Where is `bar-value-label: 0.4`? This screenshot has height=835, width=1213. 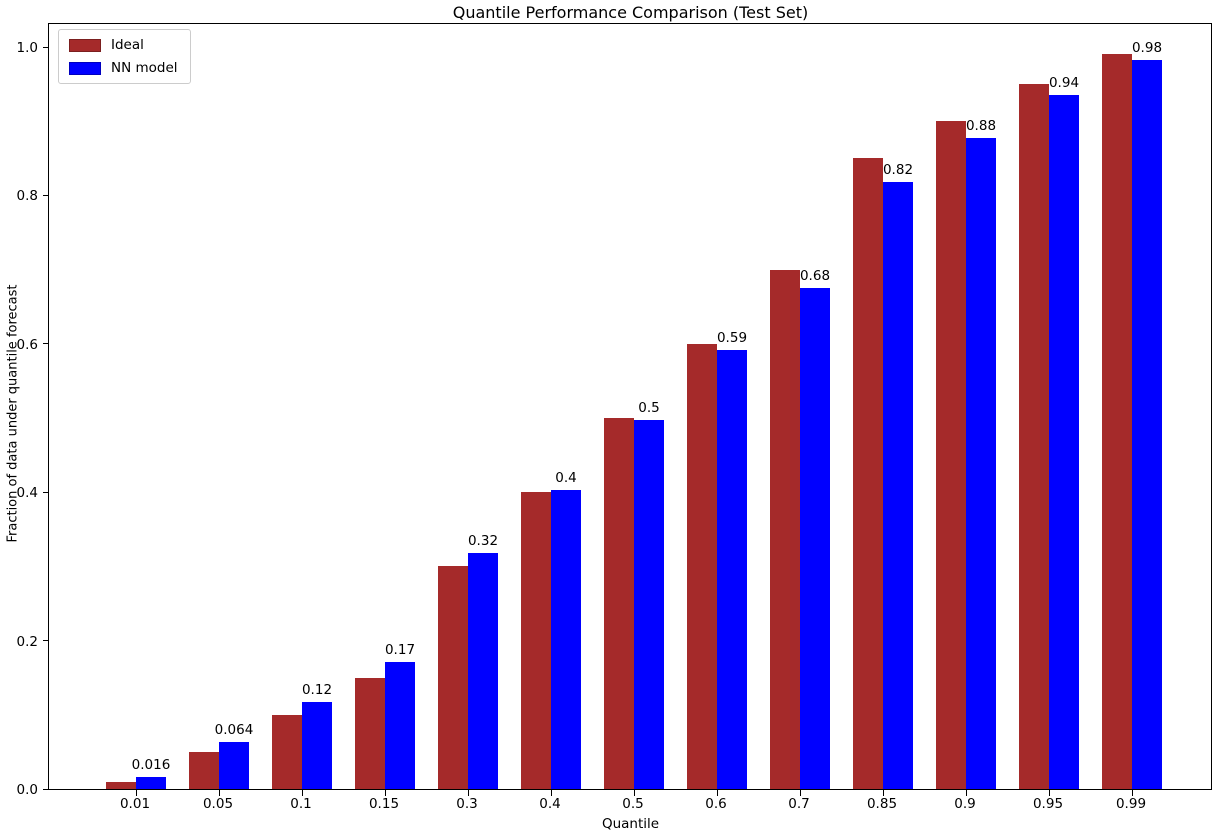
bar-value-label: 0.4 is located at coordinates (566, 477).